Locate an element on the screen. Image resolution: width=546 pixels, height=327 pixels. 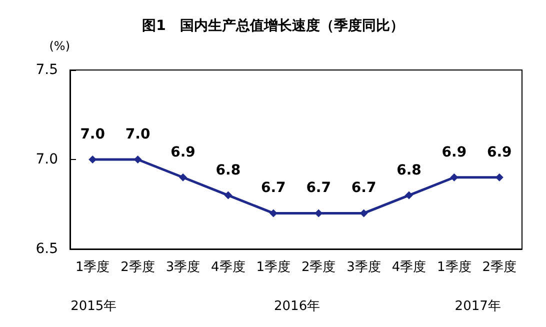
text: 2017年 is located at coordinates (477, 306).